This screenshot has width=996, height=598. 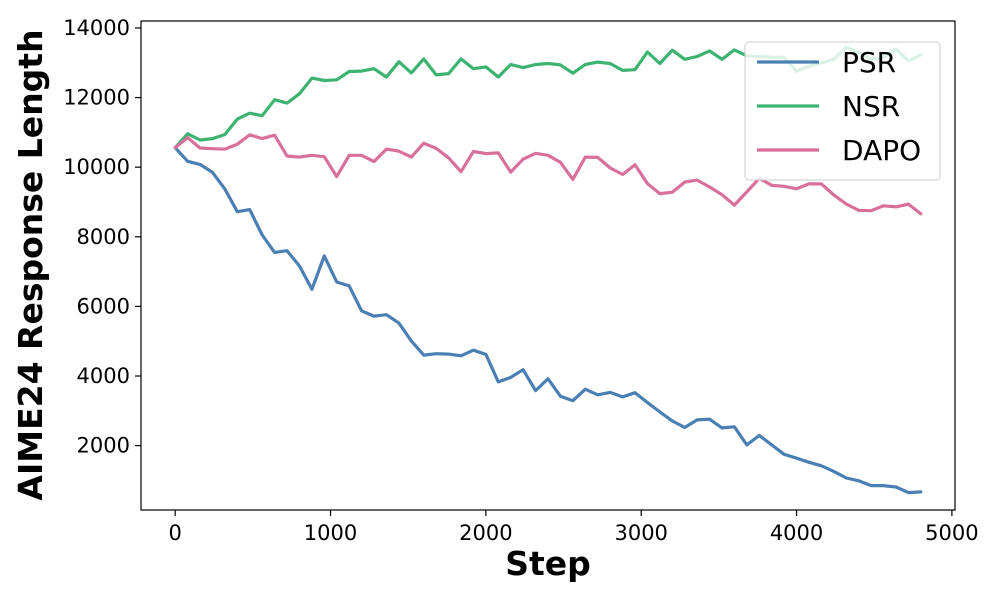 I want to click on series-line-dapo, so click(x=548, y=174).